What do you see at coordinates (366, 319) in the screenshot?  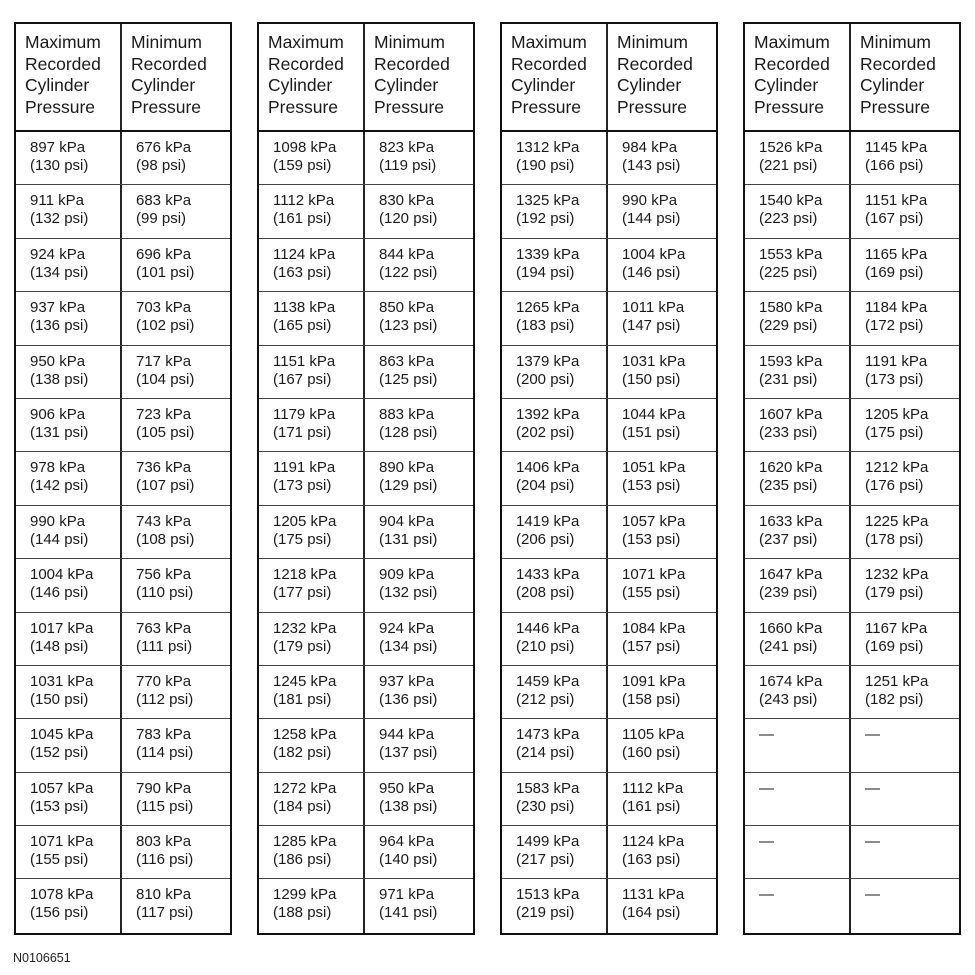 I see `table-row: 1138 kPa (165 psi) 850 kPa (123 psi)` at bounding box center [366, 319].